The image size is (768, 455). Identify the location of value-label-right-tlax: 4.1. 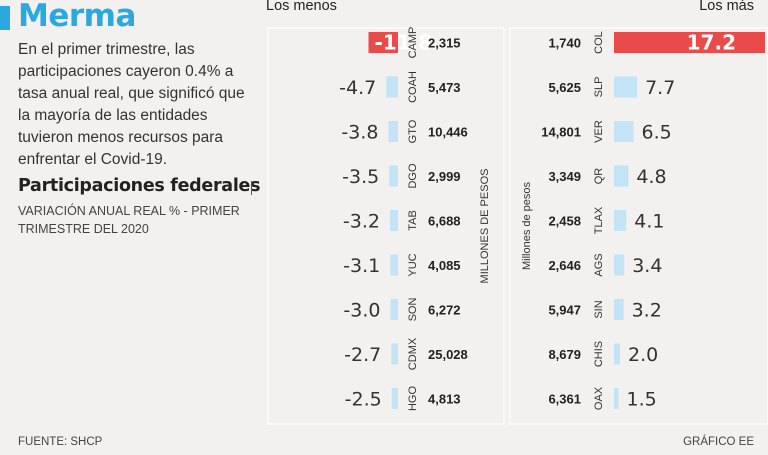
(649, 222).